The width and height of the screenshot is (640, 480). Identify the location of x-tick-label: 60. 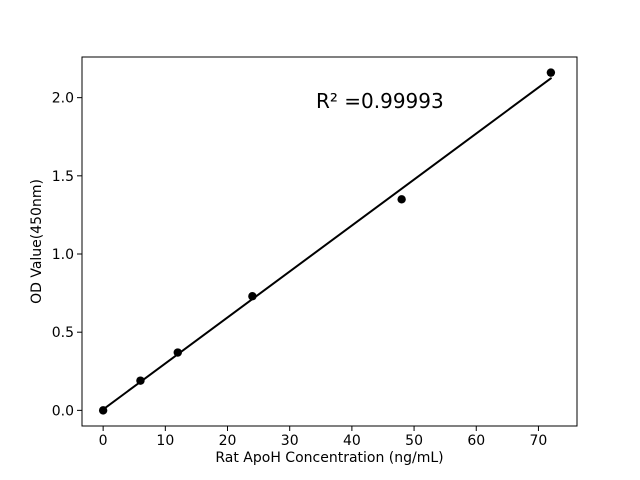
(476, 441).